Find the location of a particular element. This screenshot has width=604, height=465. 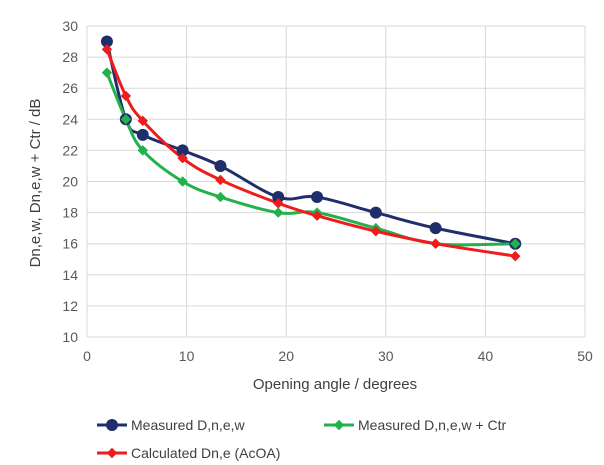

y-tick-labels: 10 12 14 16 18 20 22 24 26 28 30 is located at coordinates (70, 181).